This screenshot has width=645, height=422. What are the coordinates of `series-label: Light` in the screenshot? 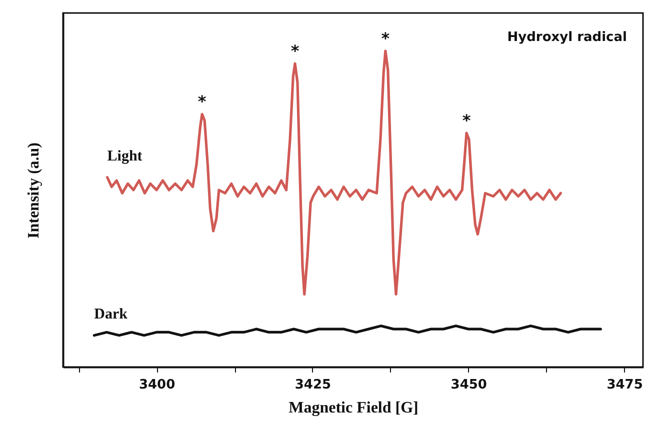 It's located at (124, 156).